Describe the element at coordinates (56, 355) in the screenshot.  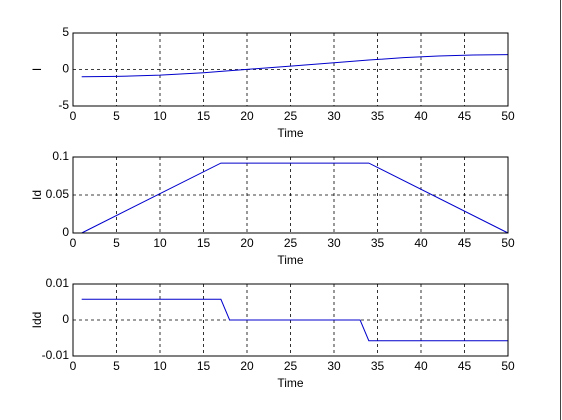
I see `y-tick-label: -0.01` at that location.